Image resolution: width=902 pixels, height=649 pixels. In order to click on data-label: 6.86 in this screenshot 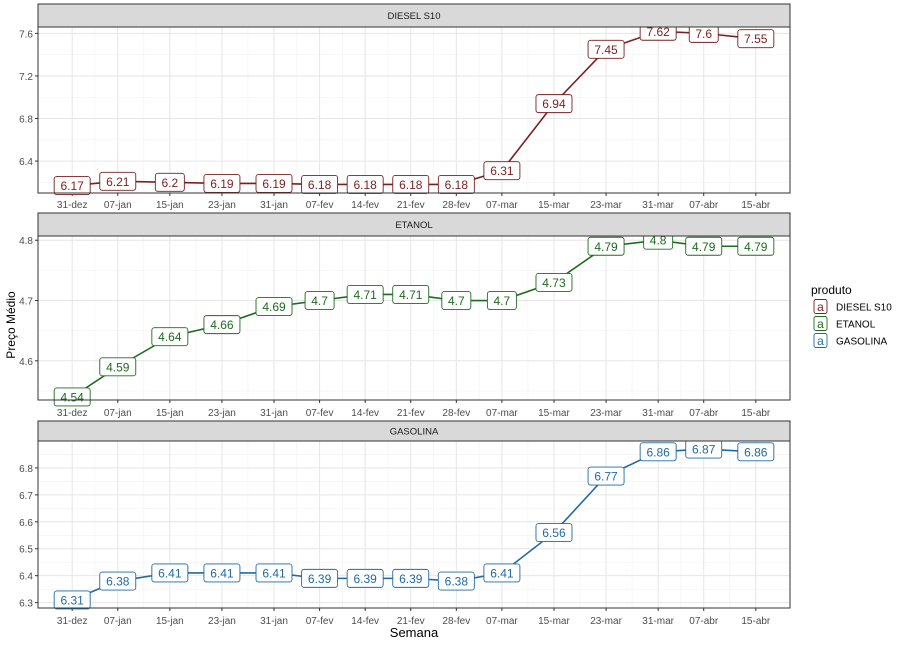, I will do `click(658, 452)`.